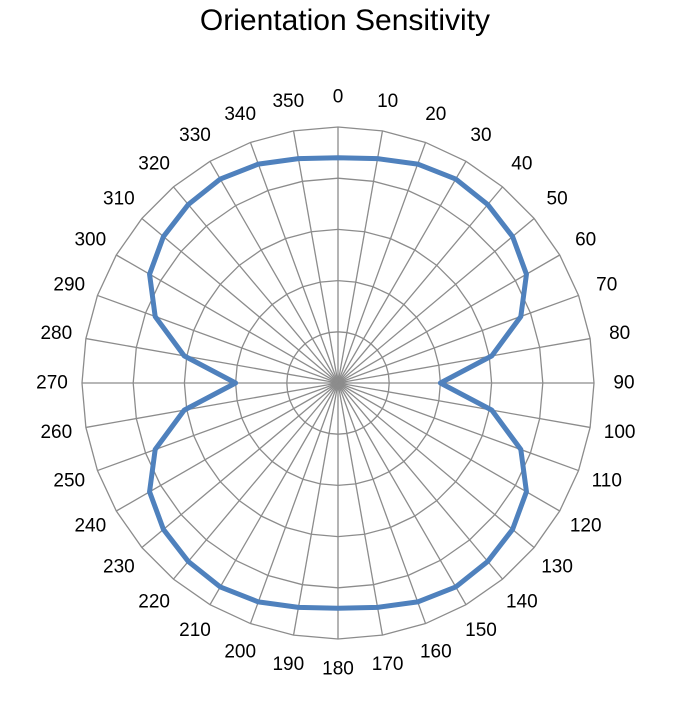 The width and height of the screenshot is (690, 704). I want to click on angle-label: 320, so click(154, 163).